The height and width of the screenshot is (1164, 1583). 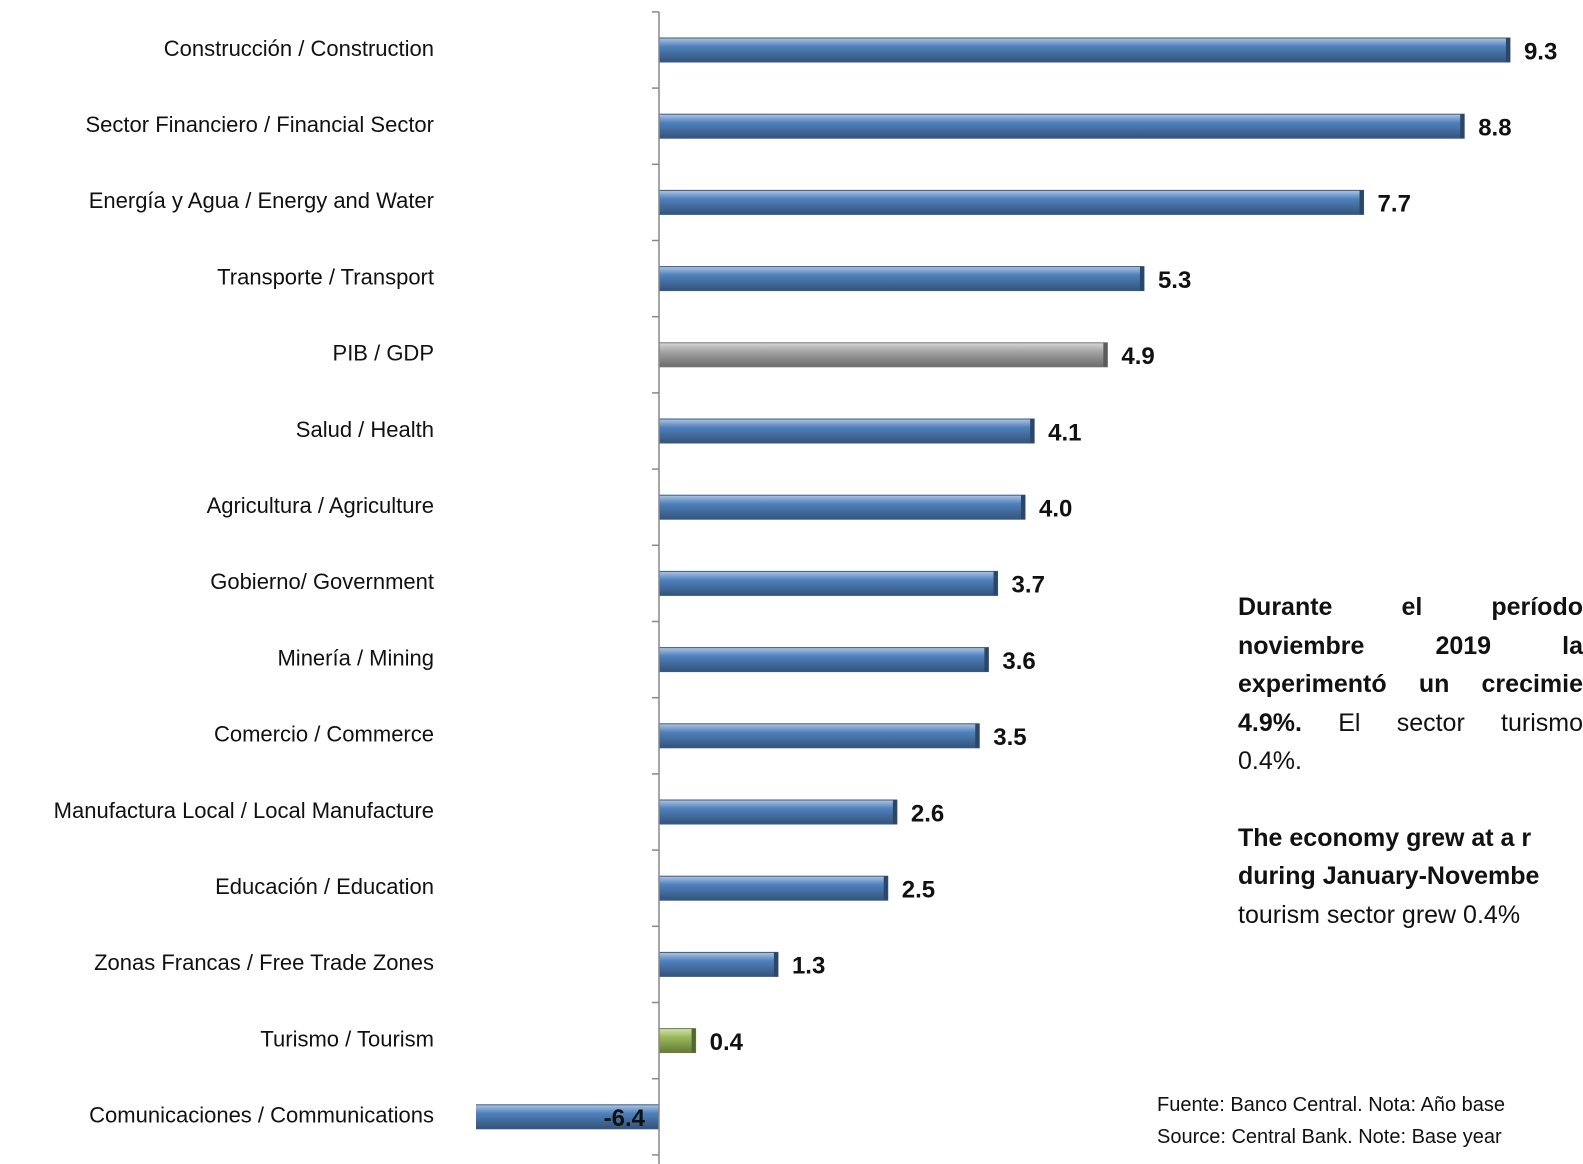 I want to click on annotation-line: noviembre 2019 la, so click(x=1410, y=646).